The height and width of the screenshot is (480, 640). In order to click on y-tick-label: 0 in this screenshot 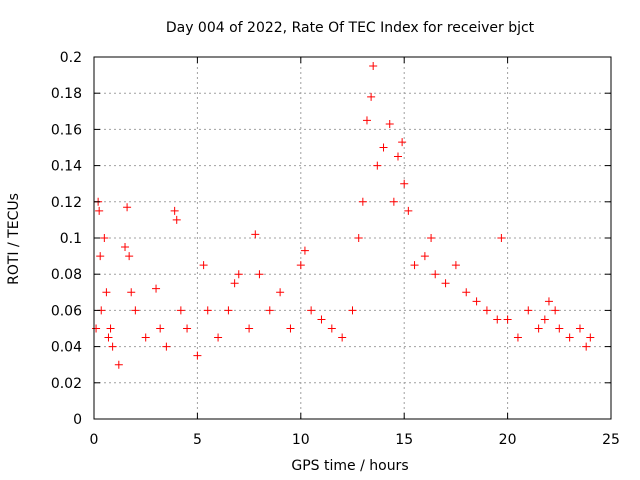, I will do `click(77, 420)`.